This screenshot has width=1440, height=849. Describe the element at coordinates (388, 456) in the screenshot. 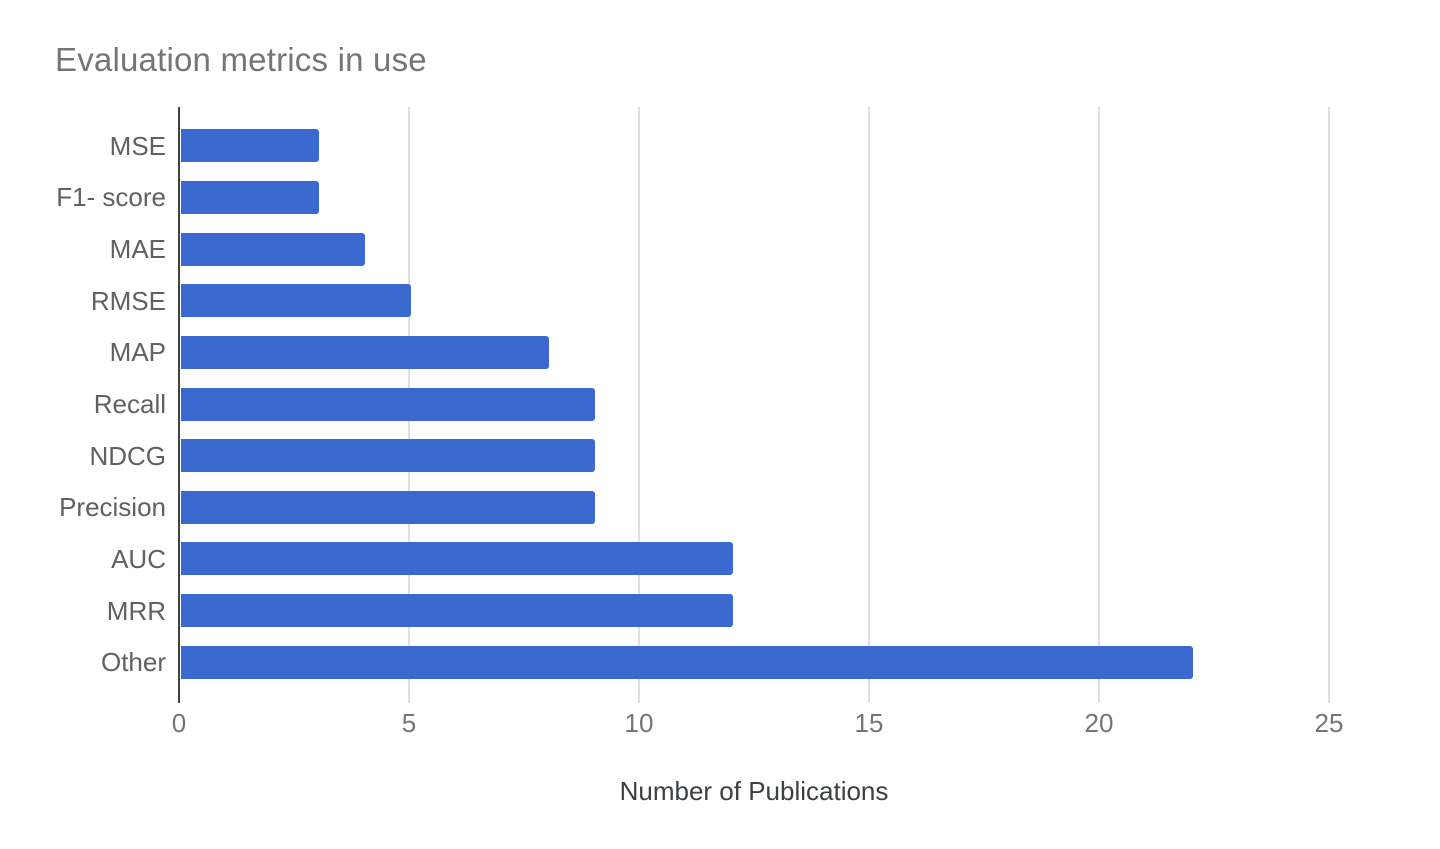

I see `bar-ndcg` at that location.